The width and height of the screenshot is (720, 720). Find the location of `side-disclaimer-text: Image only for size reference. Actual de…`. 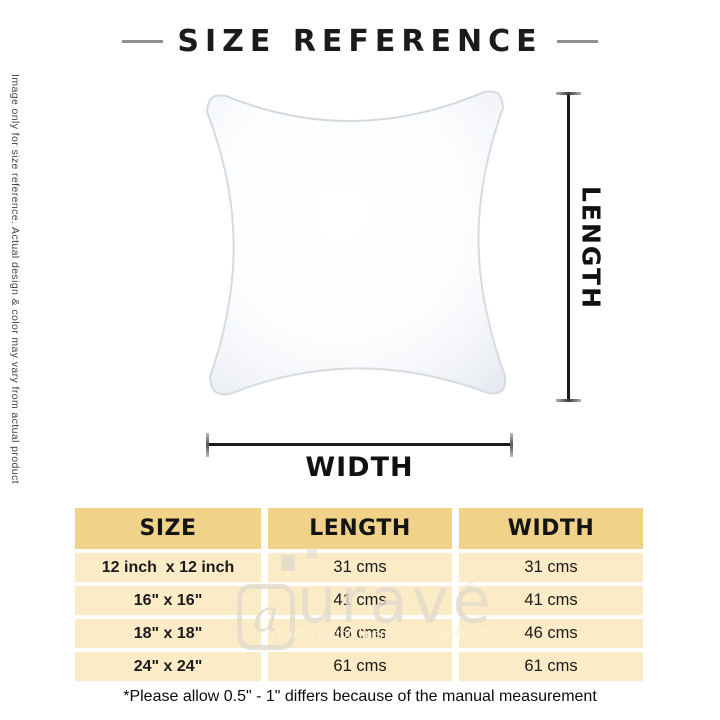

side-disclaimer-text: Image only for size reference. Actual de… is located at coordinates (15, 279).